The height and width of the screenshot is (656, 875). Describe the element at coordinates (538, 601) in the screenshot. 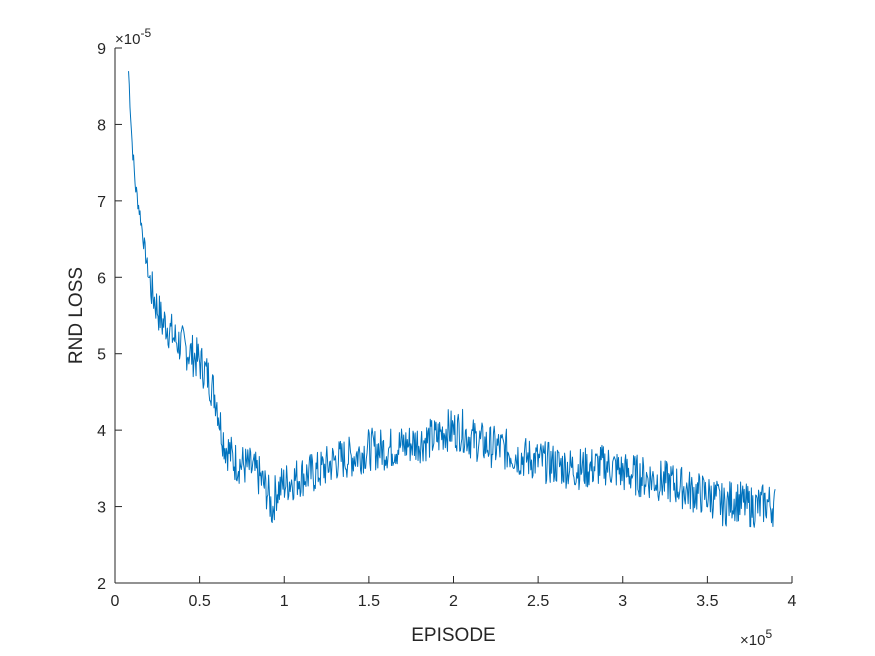

I see `x-tick-label: 2.5` at that location.